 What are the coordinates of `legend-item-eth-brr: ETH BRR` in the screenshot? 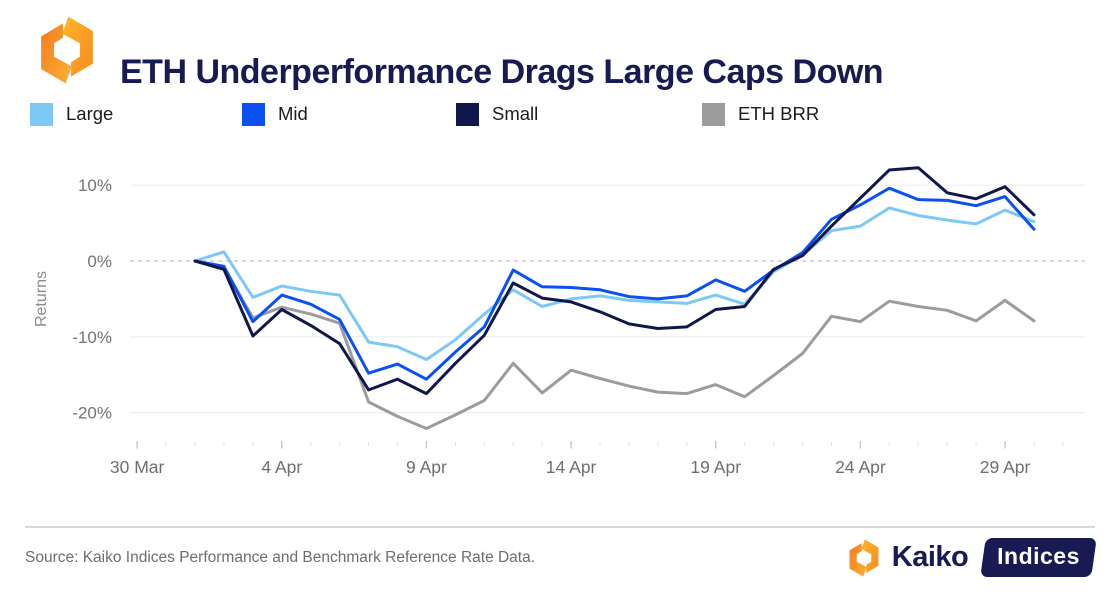 It's located at (760, 114).